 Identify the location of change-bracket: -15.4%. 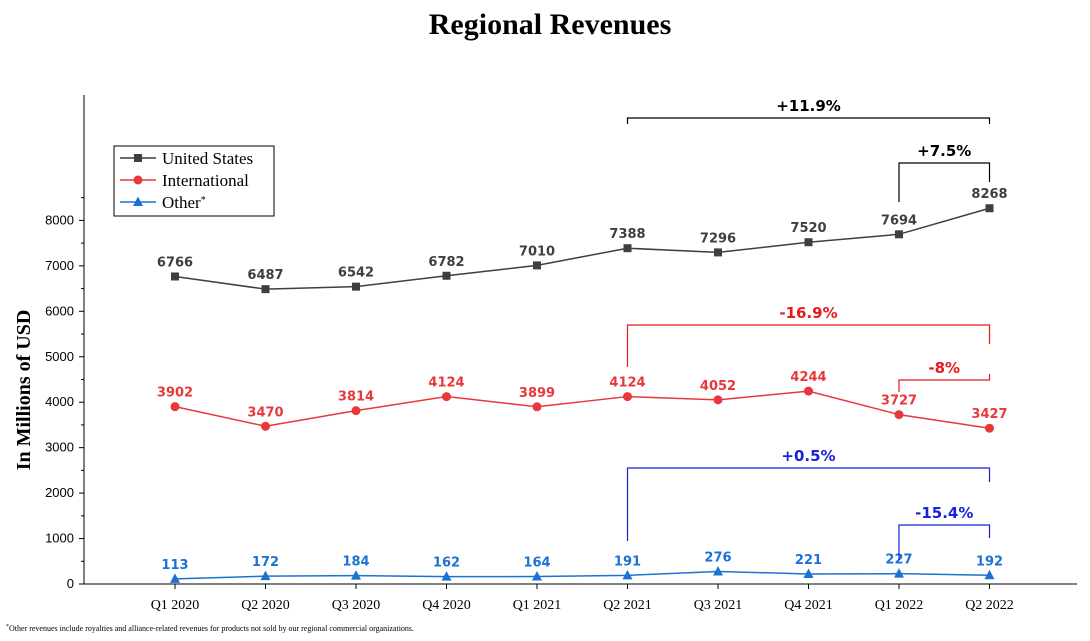
(944, 532).